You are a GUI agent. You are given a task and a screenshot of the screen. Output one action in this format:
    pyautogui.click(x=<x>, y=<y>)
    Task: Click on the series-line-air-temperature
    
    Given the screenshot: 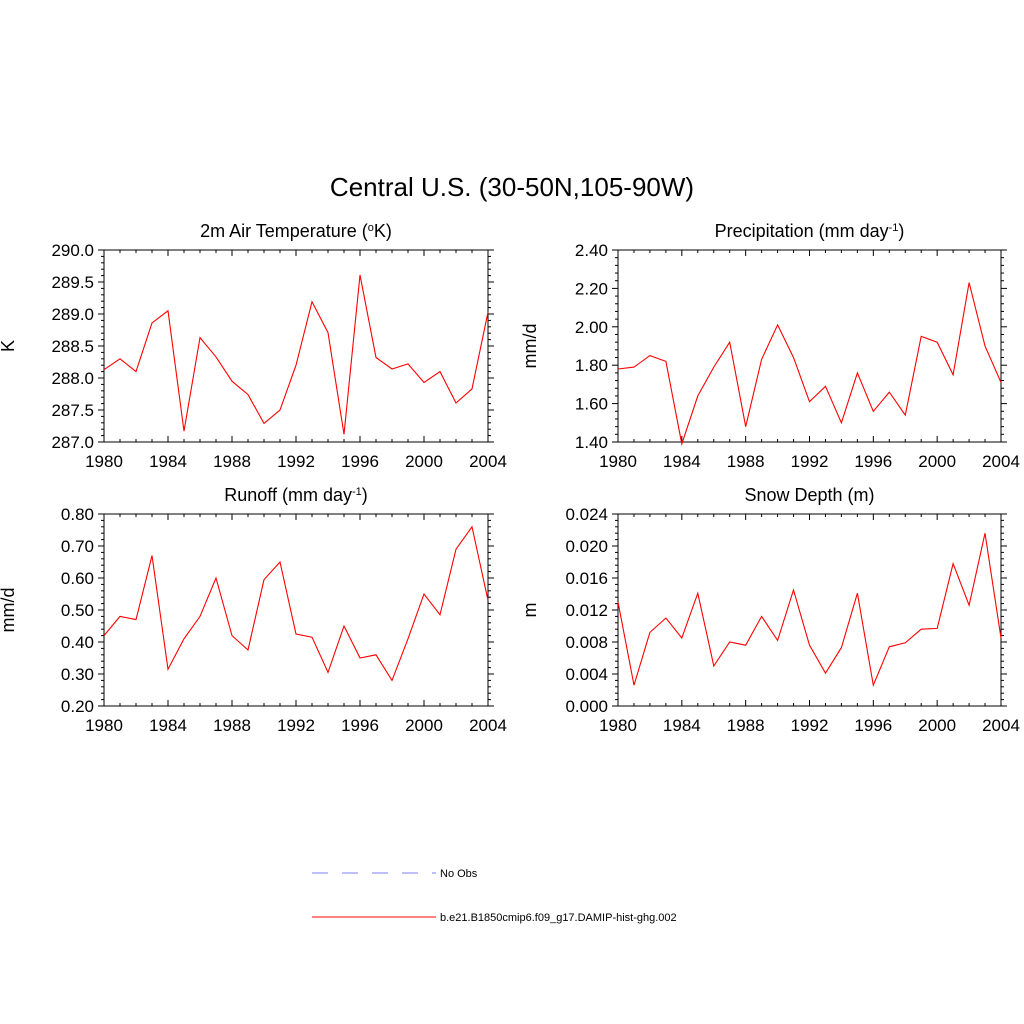 What is the action you would take?
    pyautogui.click(x=296, y=354)
    